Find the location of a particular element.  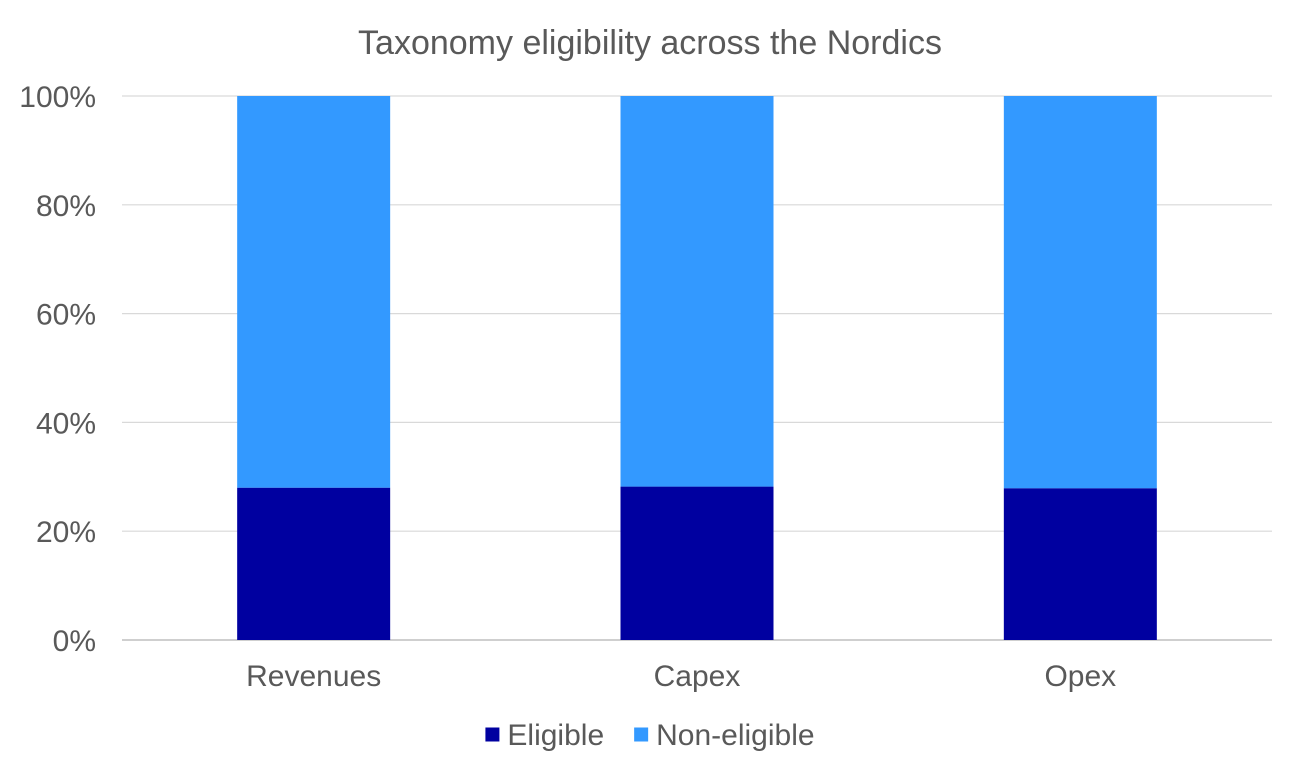

chart-title: Taxonomy eligibility across the Nordics is located at coordinates (650, 43).